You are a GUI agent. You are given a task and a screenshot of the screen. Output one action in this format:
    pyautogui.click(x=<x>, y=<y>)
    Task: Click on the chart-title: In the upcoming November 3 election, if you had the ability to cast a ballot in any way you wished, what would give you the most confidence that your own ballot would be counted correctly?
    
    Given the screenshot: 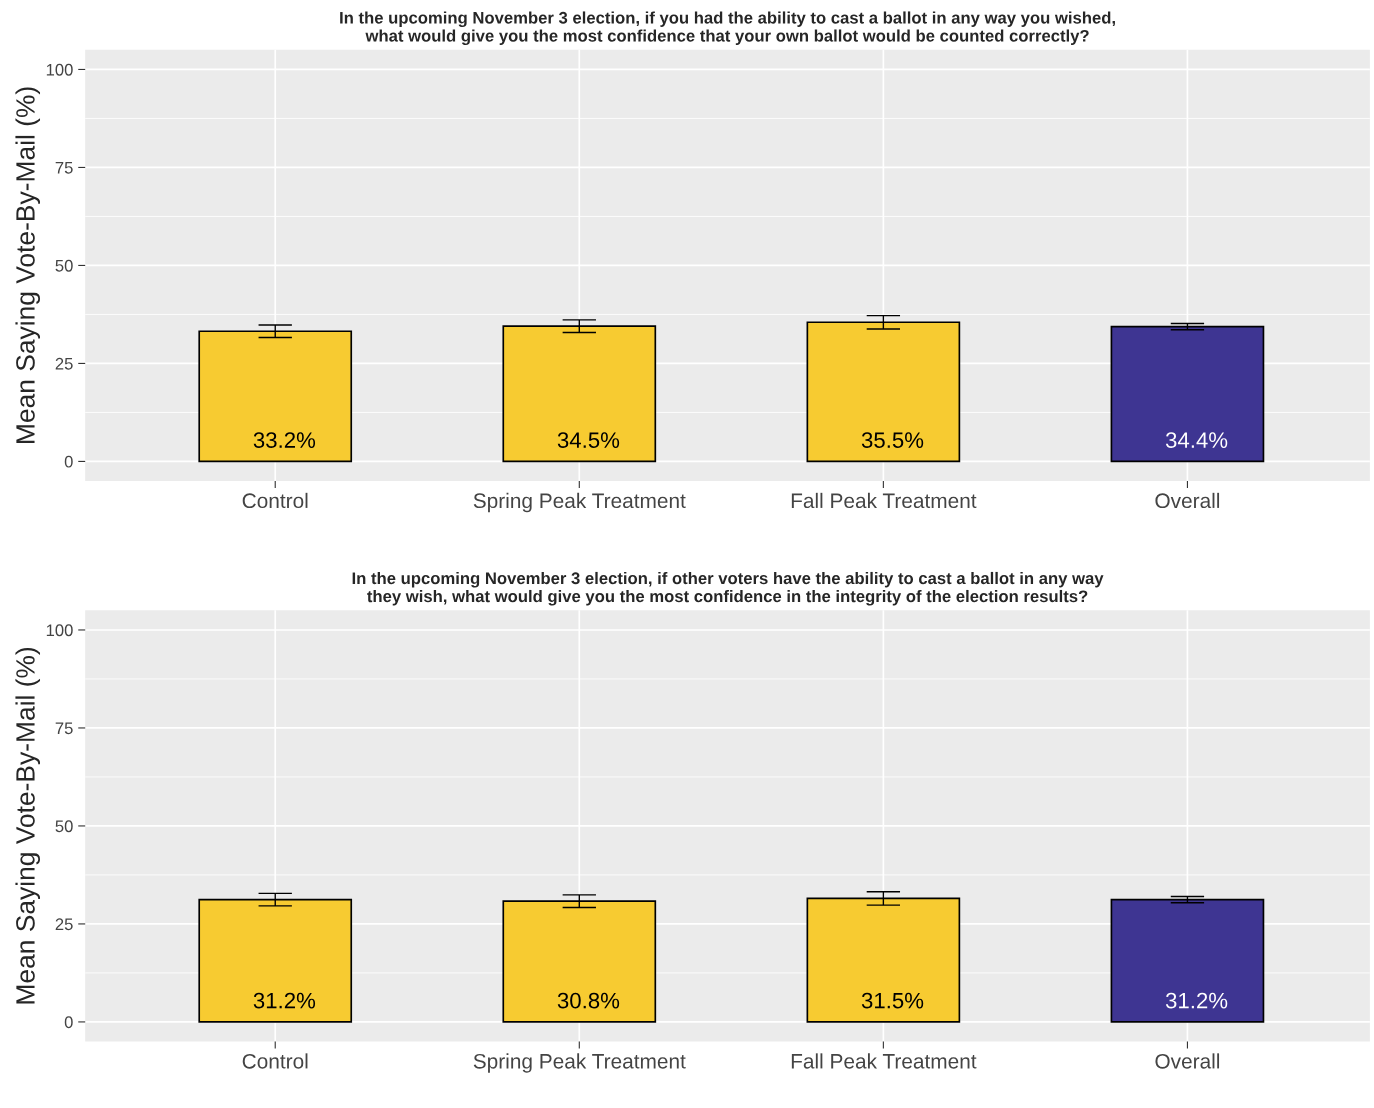 What is the action you would take?
    pyautogui.click(x=727, y=28)
    